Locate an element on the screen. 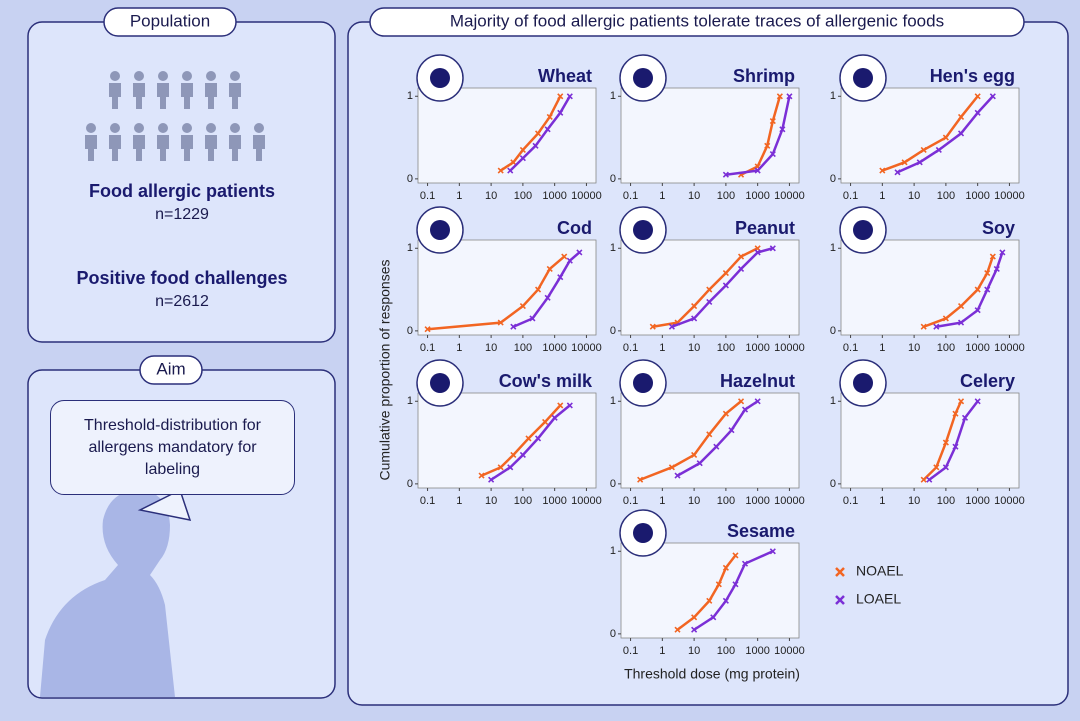 This screenshot has width=1080, height=721. aim-title: Aim is located at coordinates (170, 368).